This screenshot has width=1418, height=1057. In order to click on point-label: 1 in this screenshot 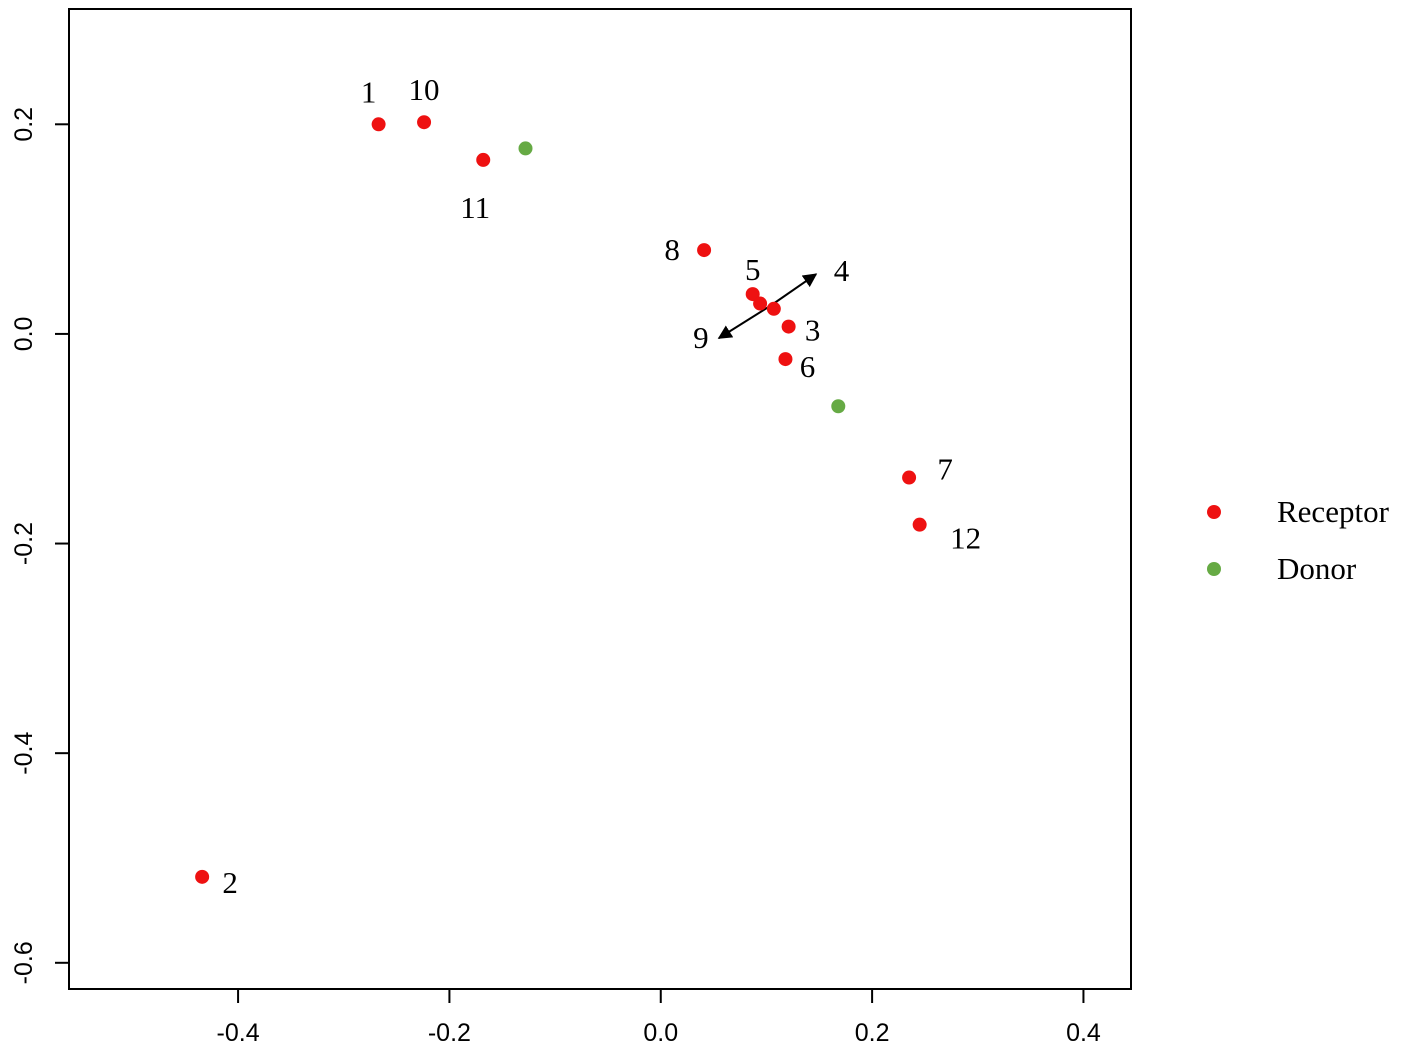, I will do `click(369, 91)`.